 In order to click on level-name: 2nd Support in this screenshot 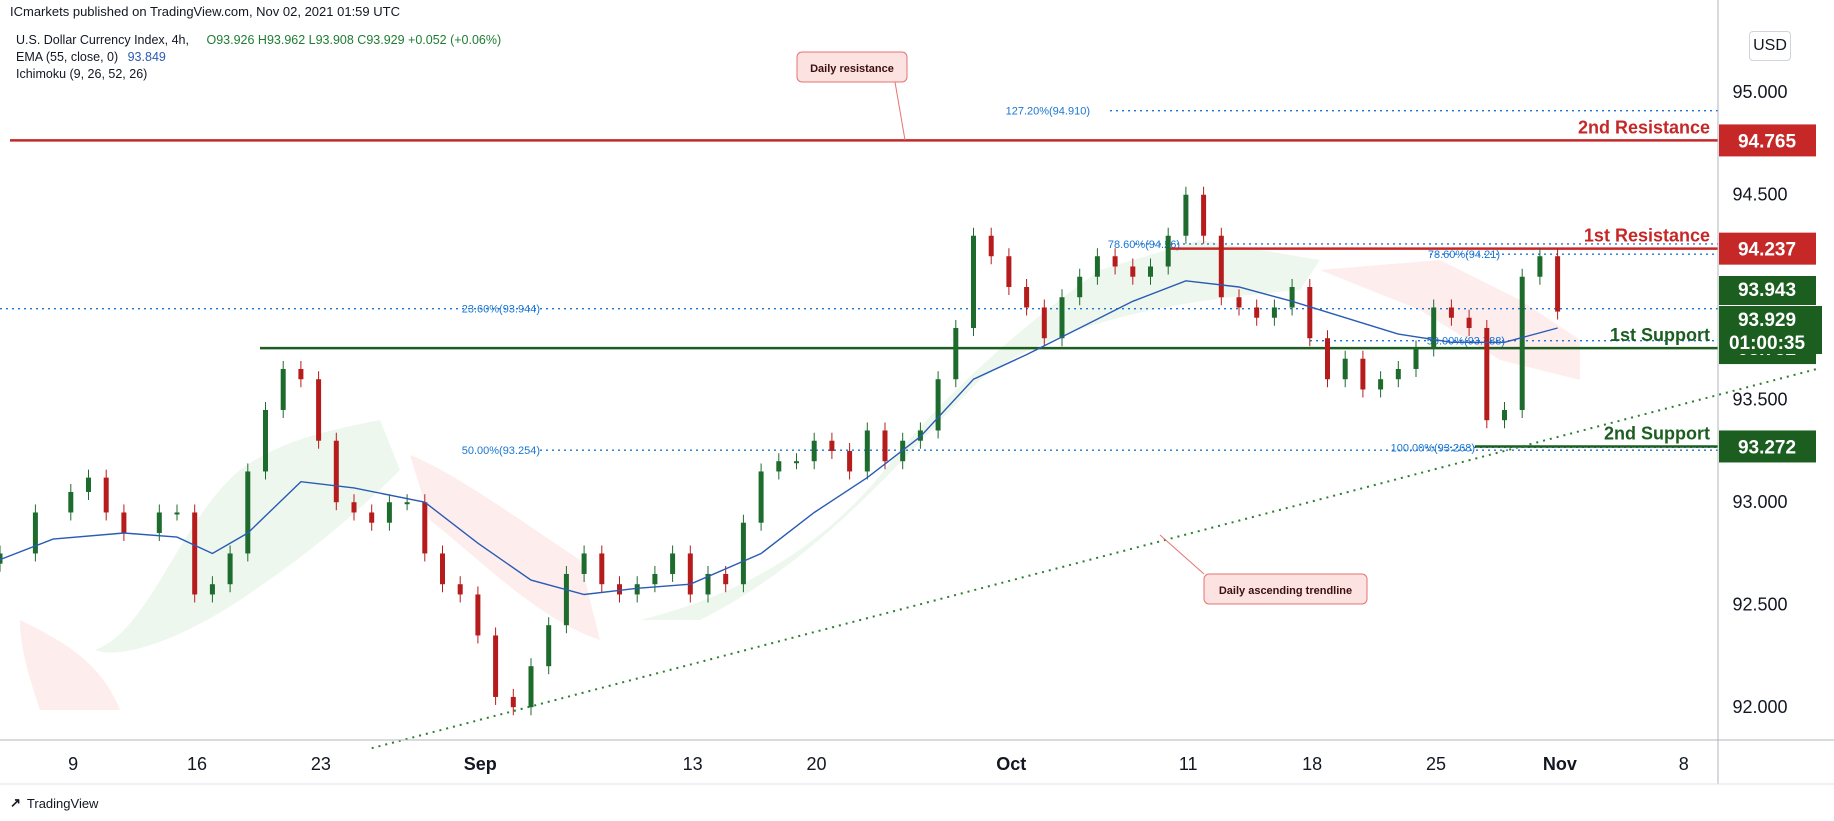, I will do `click(1657, 433)`.